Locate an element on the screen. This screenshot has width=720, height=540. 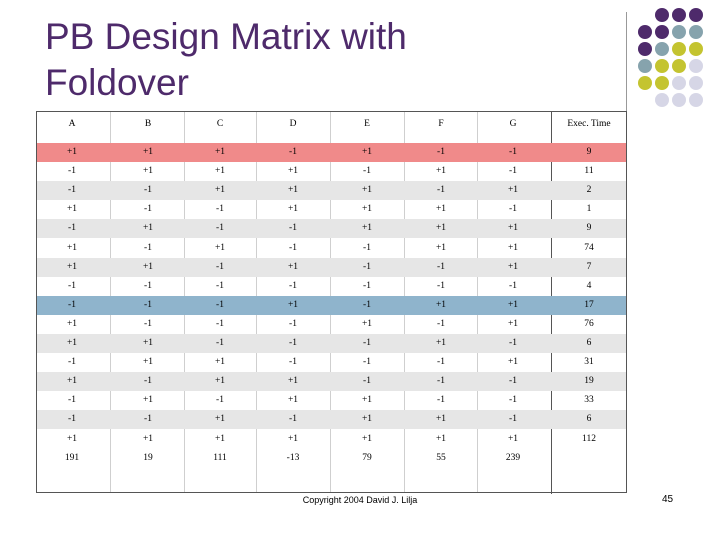
column-header: Exec. Time is located at coordinates (589, 124).